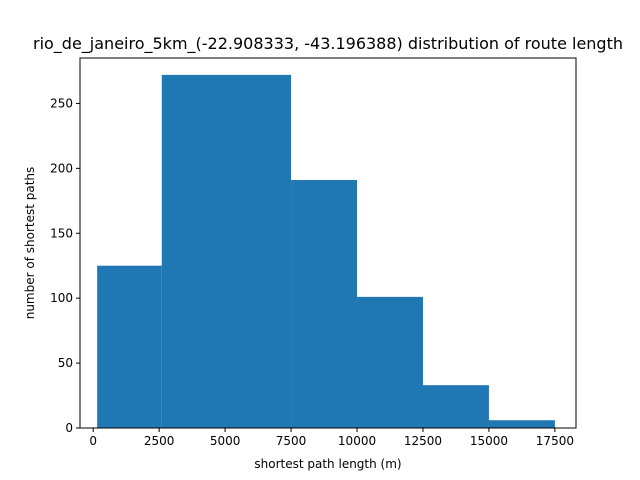 The image size is (640, 480). What do you see at coordinates (291, 441) in the screenshot?
I see `x-tick-label: 7500` at bounding box center [291, 441].